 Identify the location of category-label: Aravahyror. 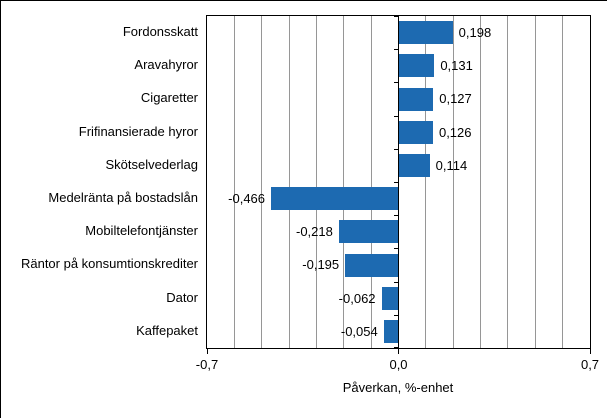
(166, 65).